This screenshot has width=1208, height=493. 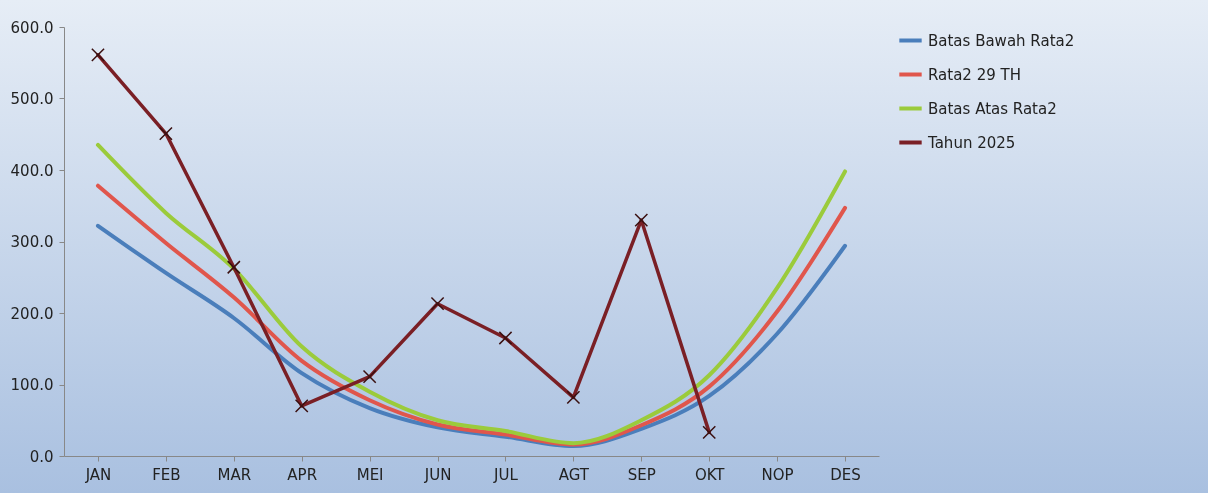 What do you see at coordinates (32, 242) in the screenshot?
I see `y-tick-label: 300.0` at bounding box center [32, 242].